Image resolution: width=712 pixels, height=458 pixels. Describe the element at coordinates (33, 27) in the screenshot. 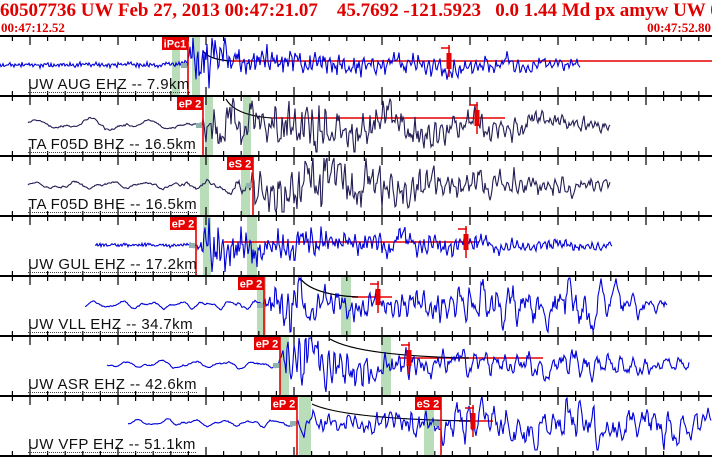

I see `window-start-time: 00:47:12.52` at that location.